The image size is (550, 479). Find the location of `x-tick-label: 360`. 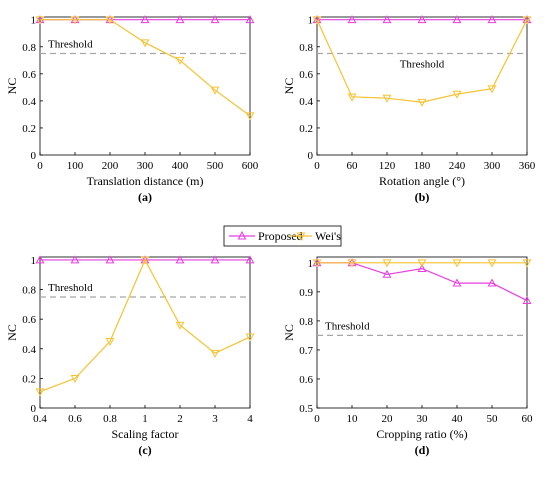

x-tick-label: 360 is located at coordinates (527, 166).